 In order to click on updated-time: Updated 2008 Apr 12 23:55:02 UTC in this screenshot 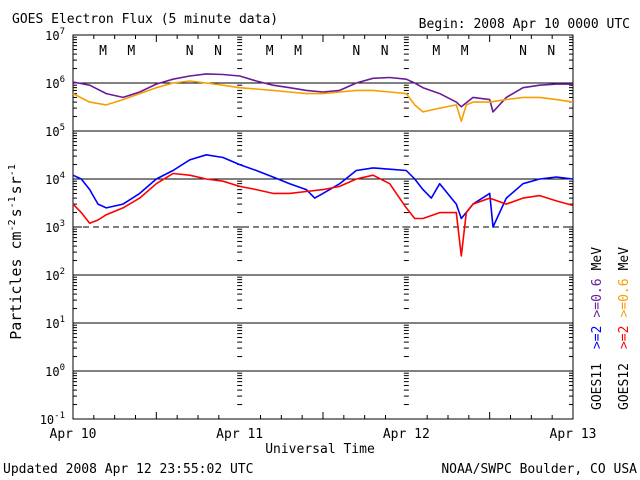, I will do `click(128, 469)`.